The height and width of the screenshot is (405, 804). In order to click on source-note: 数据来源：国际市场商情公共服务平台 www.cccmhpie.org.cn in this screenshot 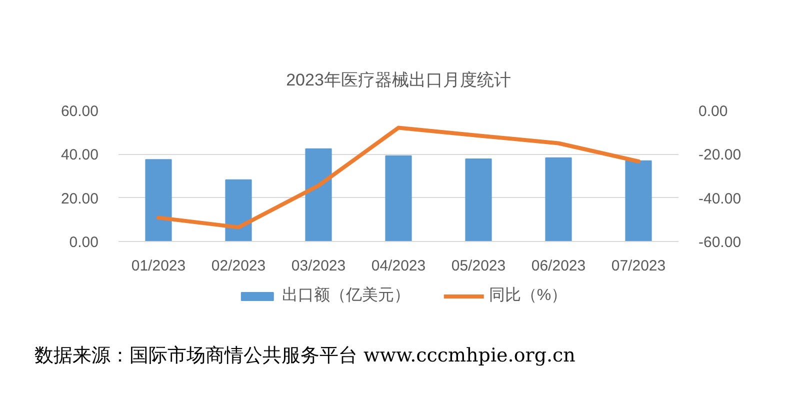, I will do `click(305, 355)`.